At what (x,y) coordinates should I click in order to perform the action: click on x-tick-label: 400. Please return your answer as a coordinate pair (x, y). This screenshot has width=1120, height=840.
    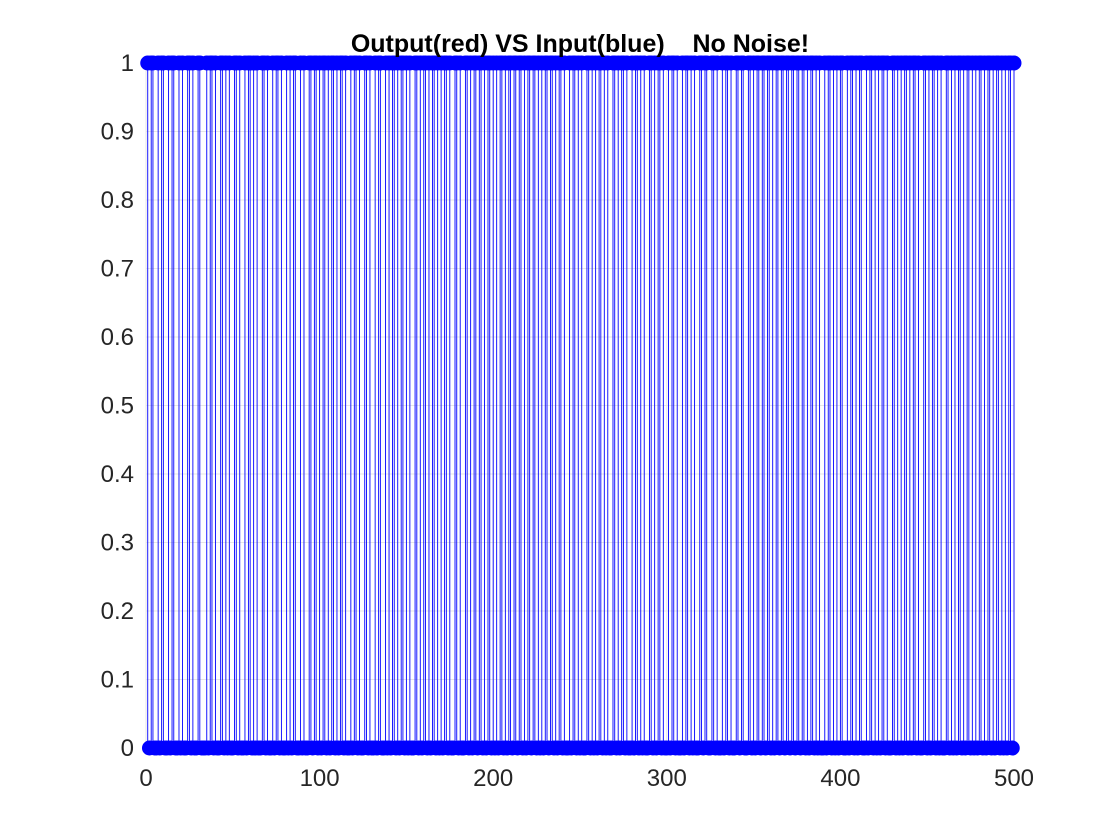
    Looking at the image, I should click on (840, 778).